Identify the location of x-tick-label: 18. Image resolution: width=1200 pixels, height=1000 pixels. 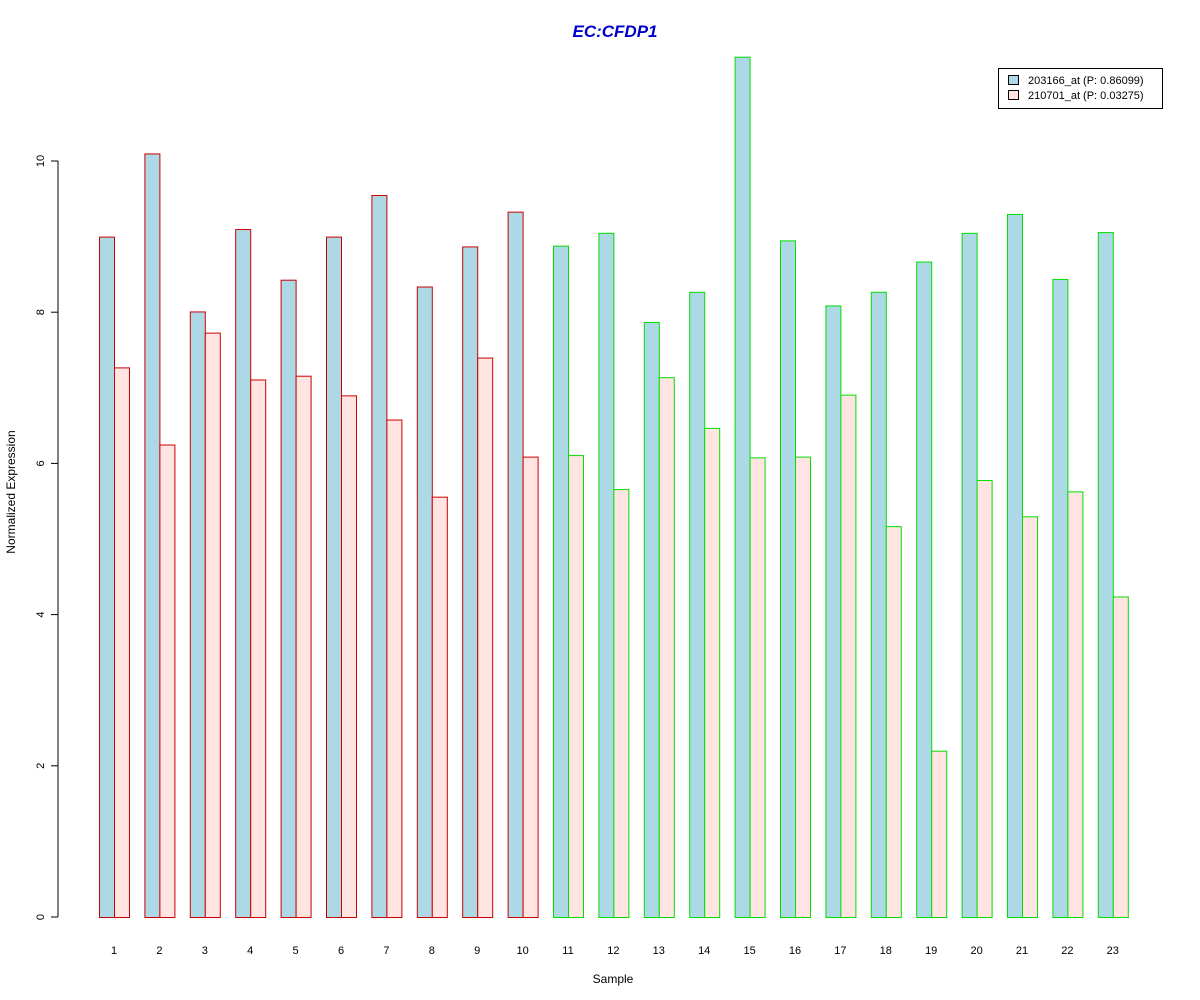
(886, 951).